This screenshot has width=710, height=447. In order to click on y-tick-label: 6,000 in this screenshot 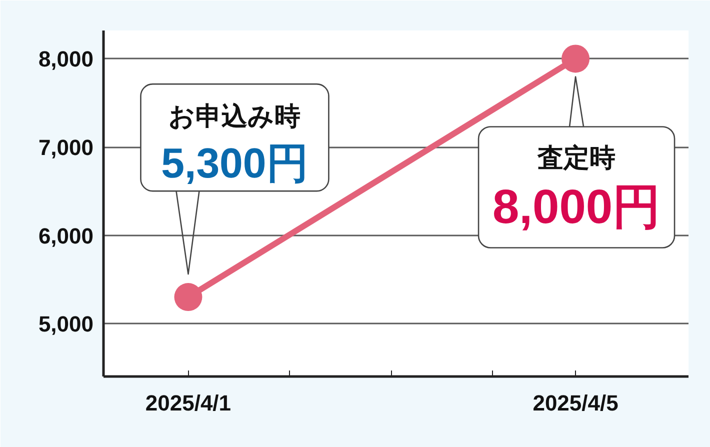, I will do `click(66, 235)`.